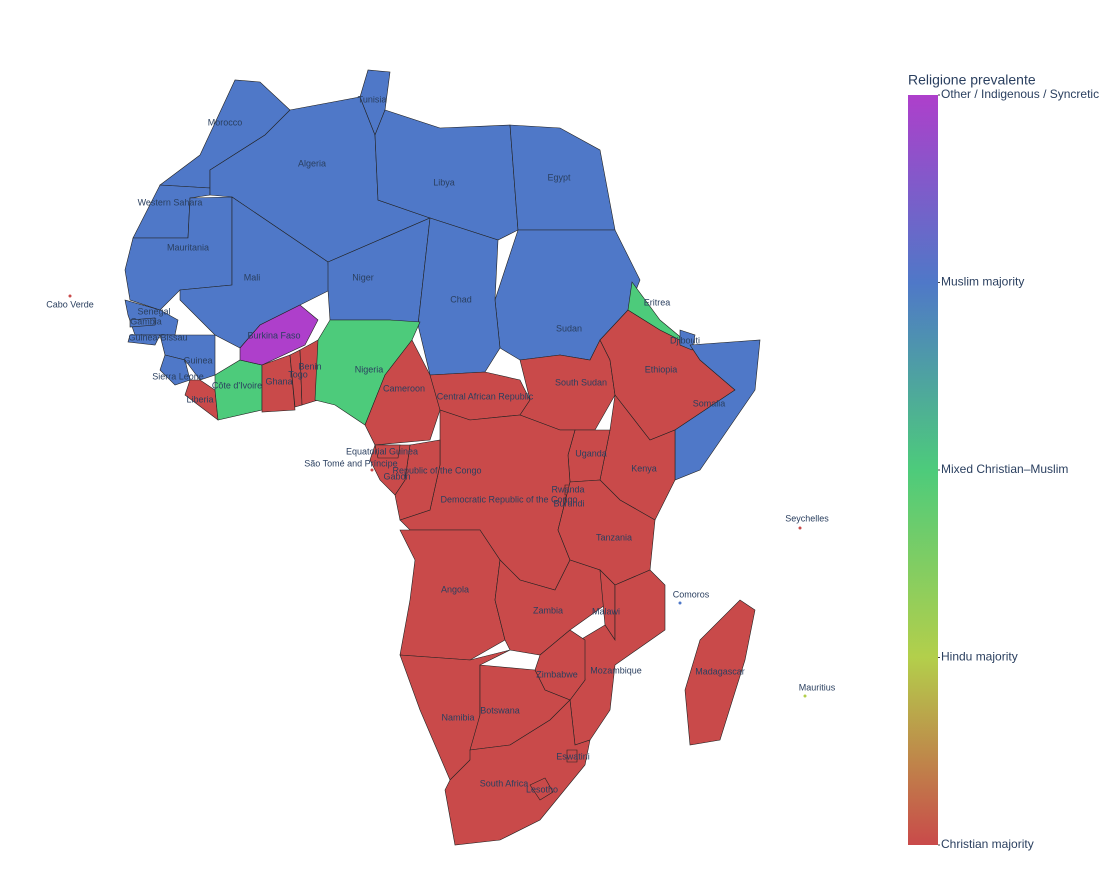  Describe the element at coordinates (298, 374) in the screenshot. I see `country-label: Togo` at that location.